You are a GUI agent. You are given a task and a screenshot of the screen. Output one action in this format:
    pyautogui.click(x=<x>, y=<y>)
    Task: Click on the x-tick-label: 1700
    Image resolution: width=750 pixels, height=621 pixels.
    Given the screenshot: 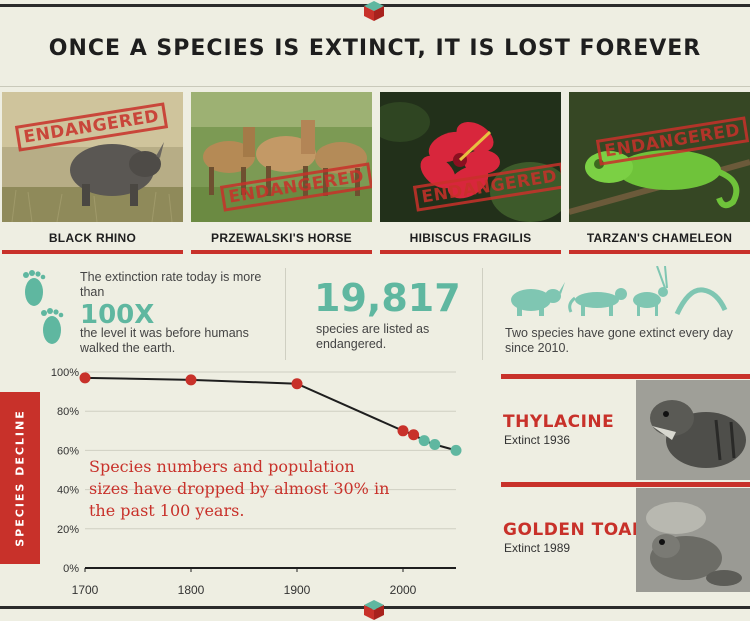 What is the action you would take?
    pyautogui.click(x=85, y=590)
    